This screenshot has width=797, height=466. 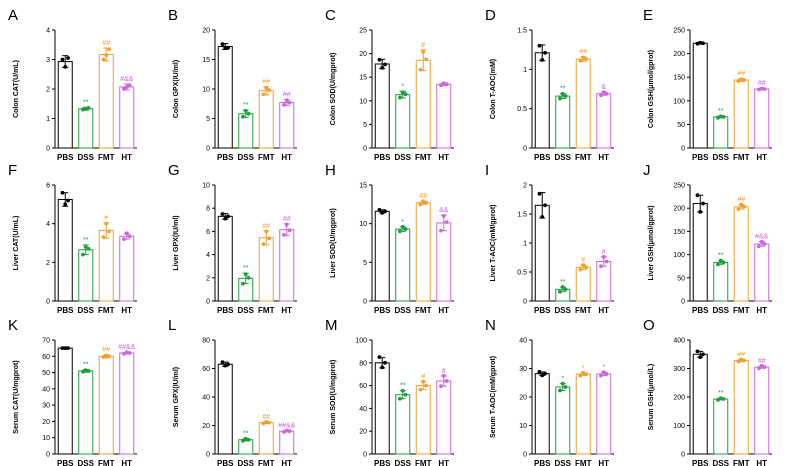 What do you see at coordinates (208, 119) in the screenshot?
I see `y-tick-label: 5` at bounding box center [208, 119].